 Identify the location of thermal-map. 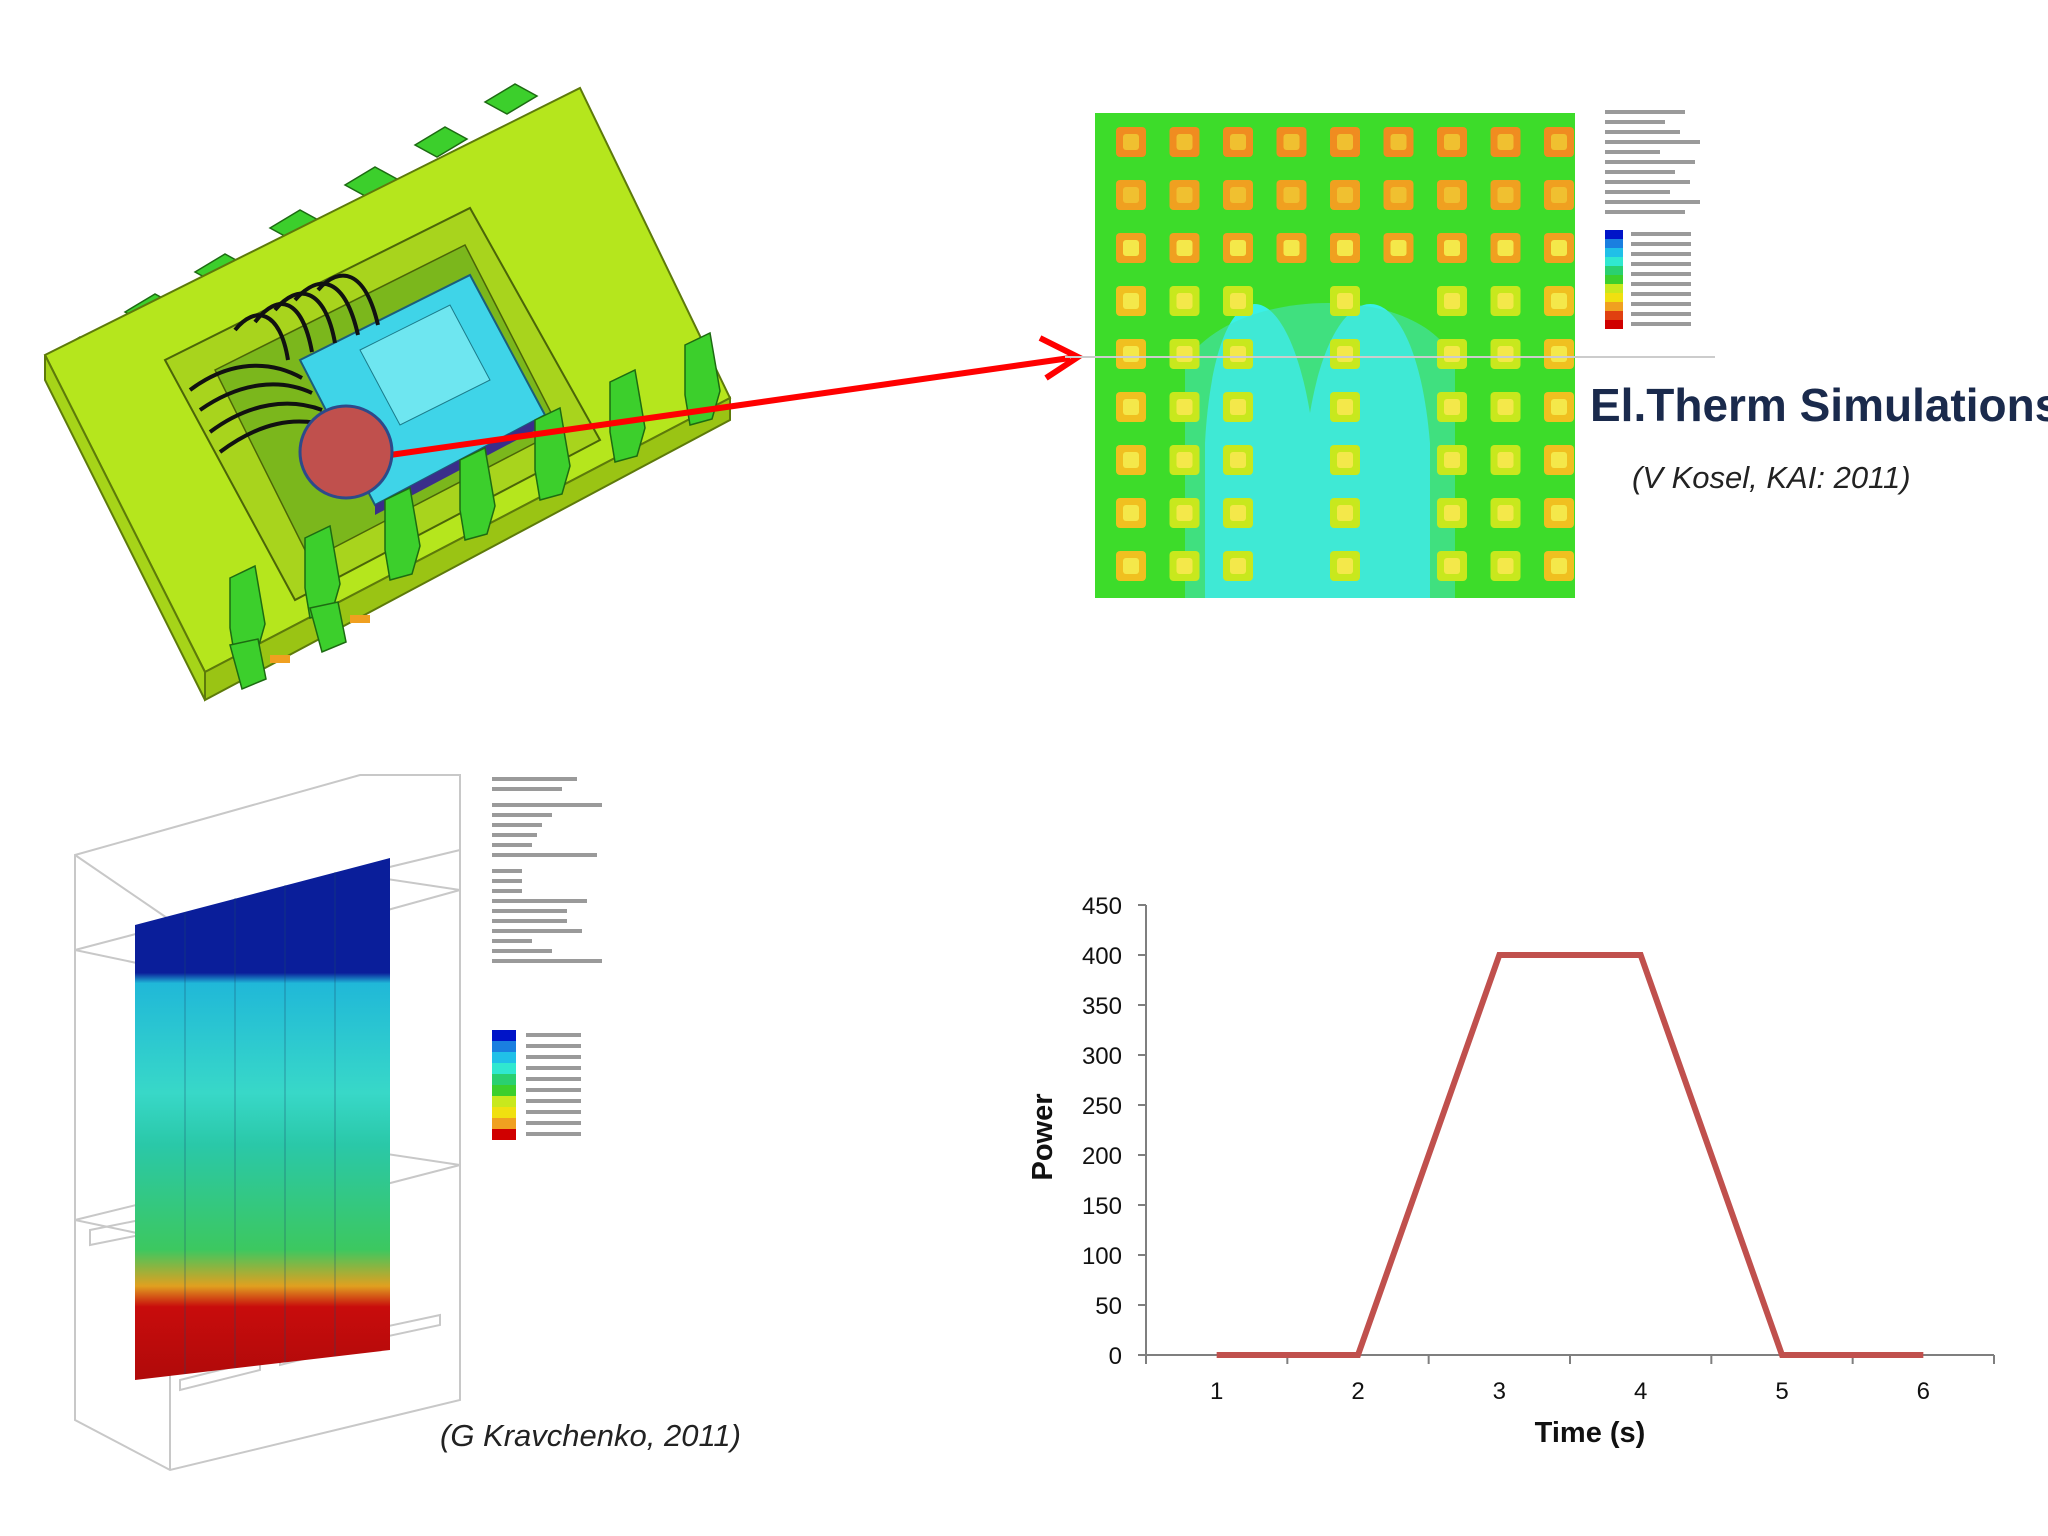
(1335, 355).